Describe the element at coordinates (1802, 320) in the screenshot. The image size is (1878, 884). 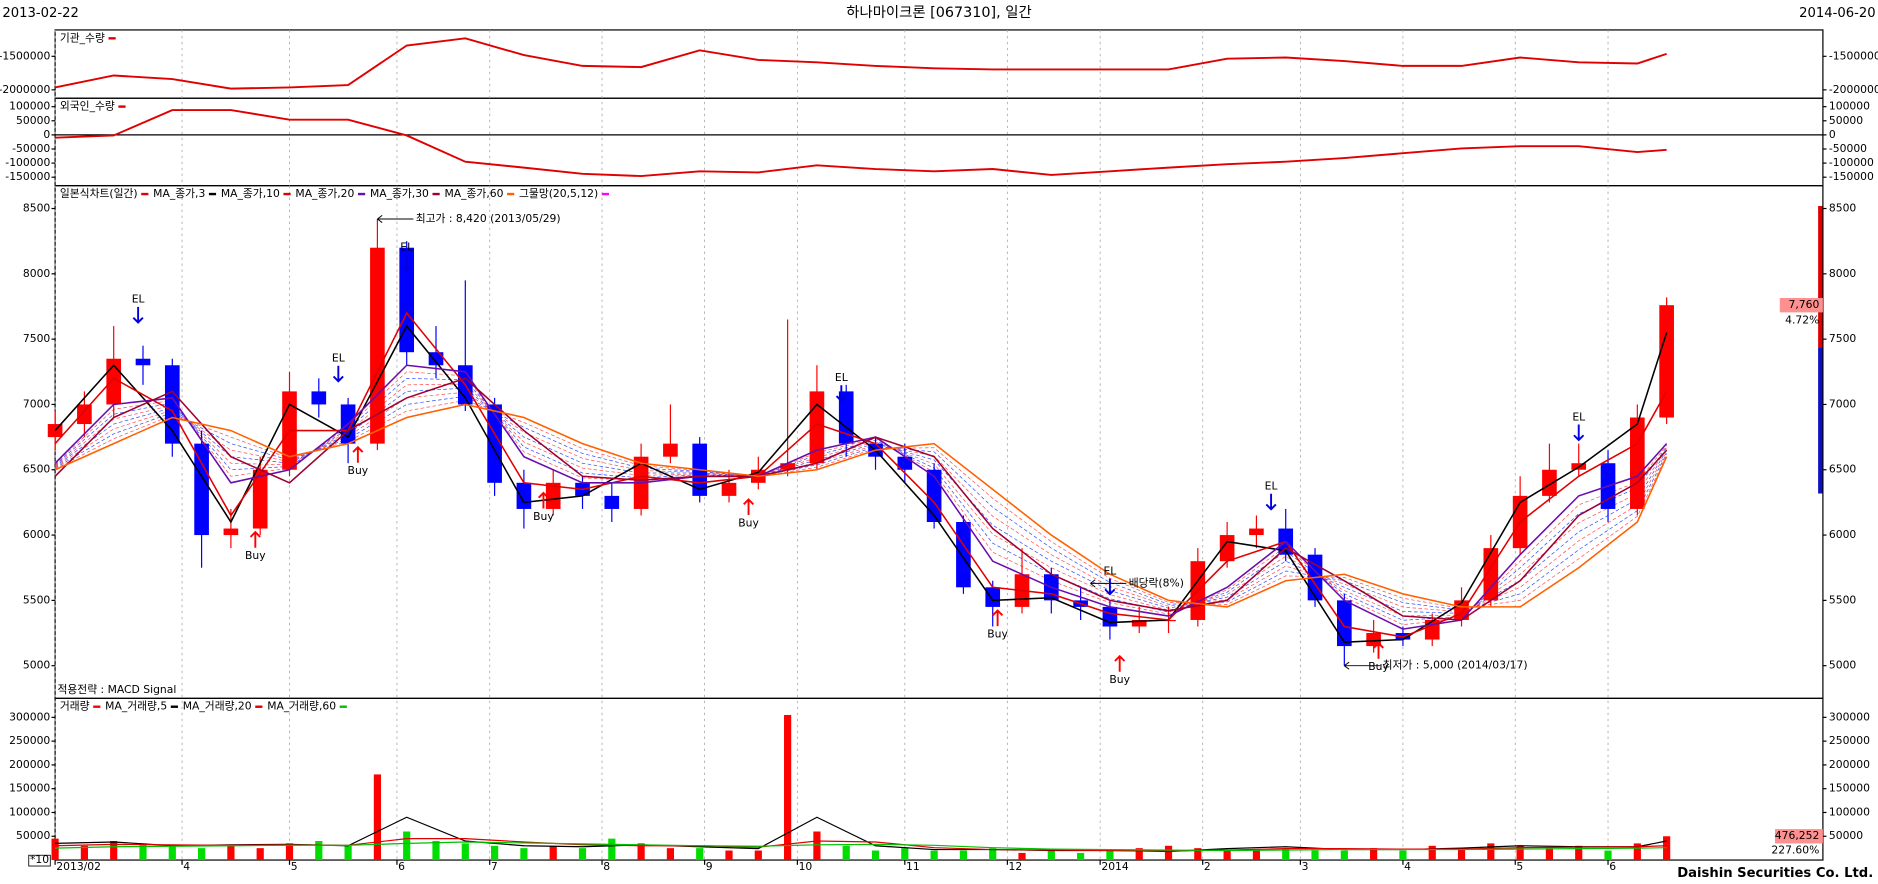
I see `change: 4.72%` at that location.